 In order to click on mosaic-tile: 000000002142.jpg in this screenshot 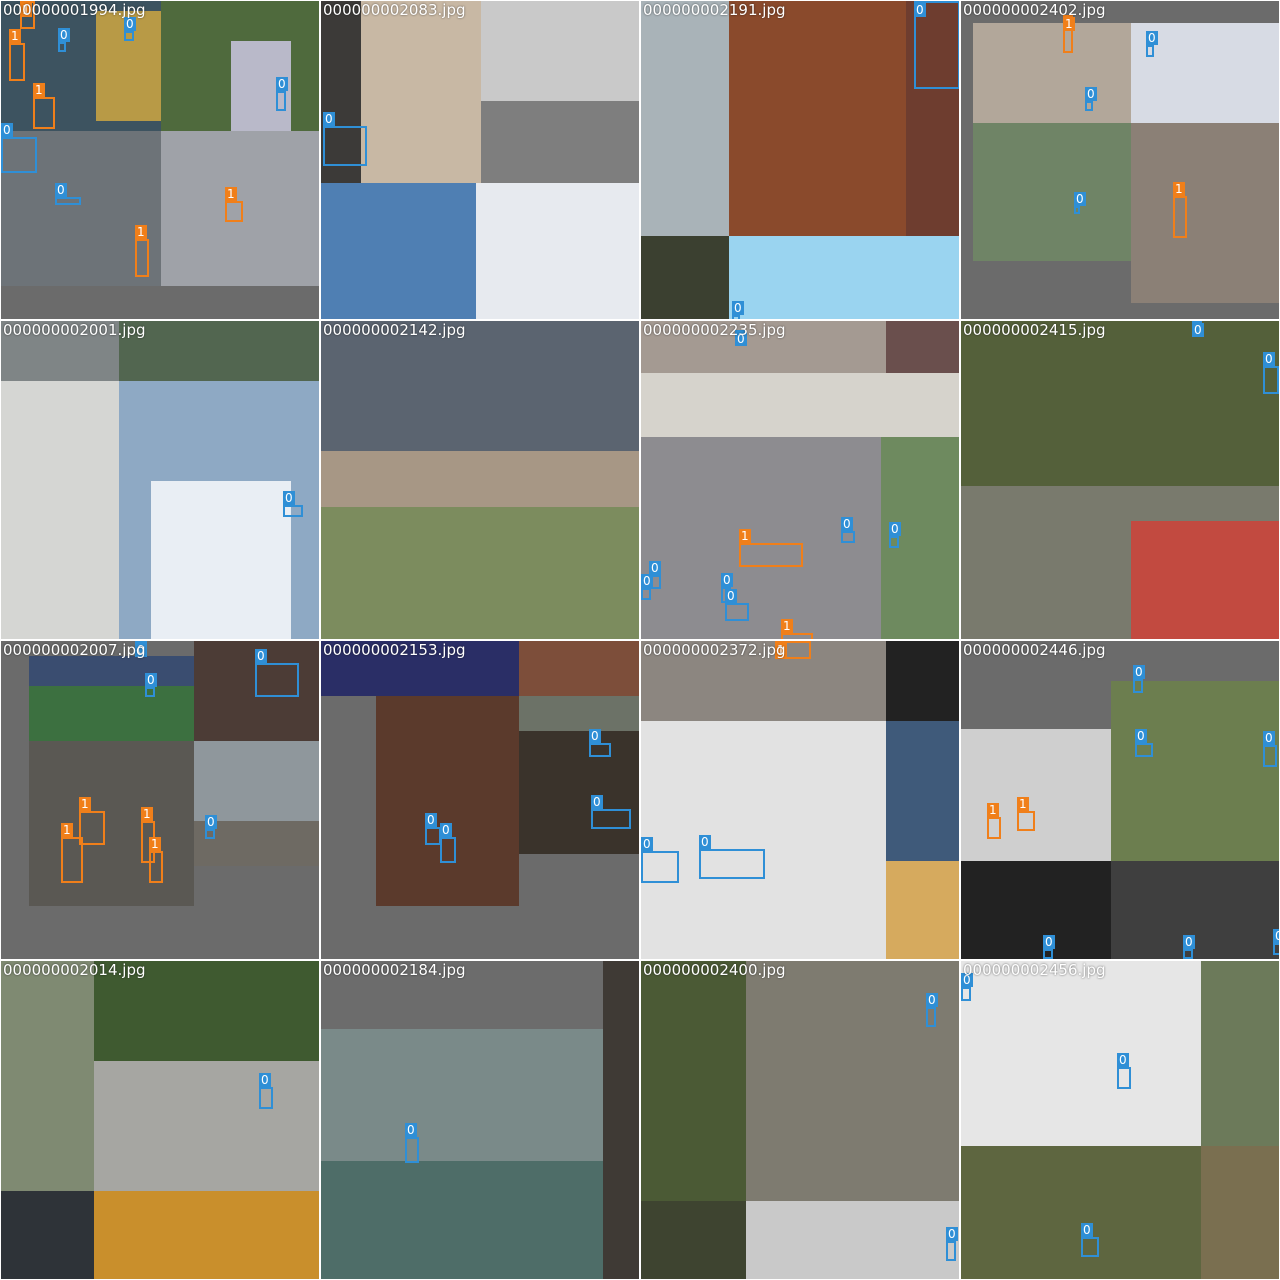, I will do `click(480, 480)`.